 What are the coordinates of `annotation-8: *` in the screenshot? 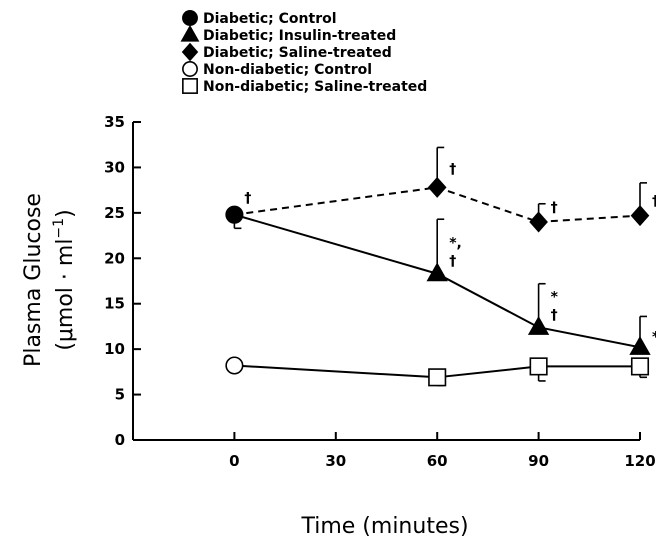 It's located at (654, 337).